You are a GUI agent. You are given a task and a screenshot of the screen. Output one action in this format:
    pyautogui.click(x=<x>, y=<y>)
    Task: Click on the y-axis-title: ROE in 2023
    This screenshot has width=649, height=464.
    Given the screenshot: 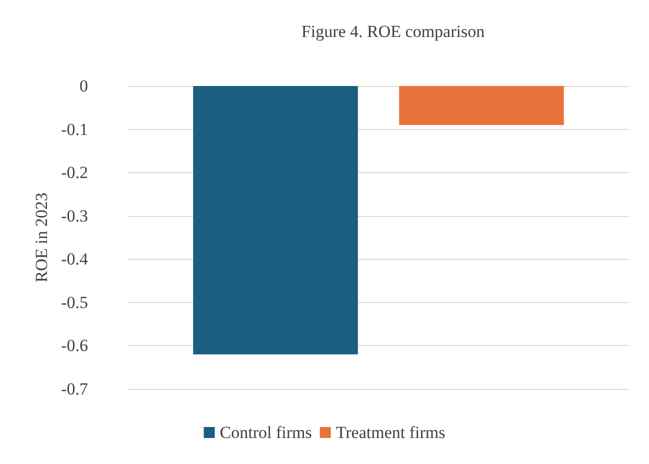 What is the action you would take?
    pyautogui.click(x=42, y=237)
    